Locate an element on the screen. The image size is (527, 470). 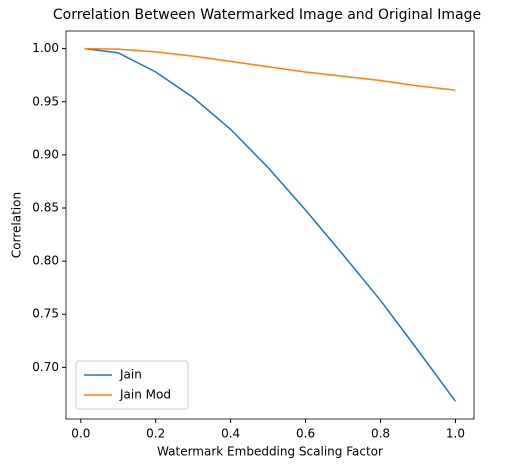
x-tick-label: 0.4 is located at coordinates (230, 434).